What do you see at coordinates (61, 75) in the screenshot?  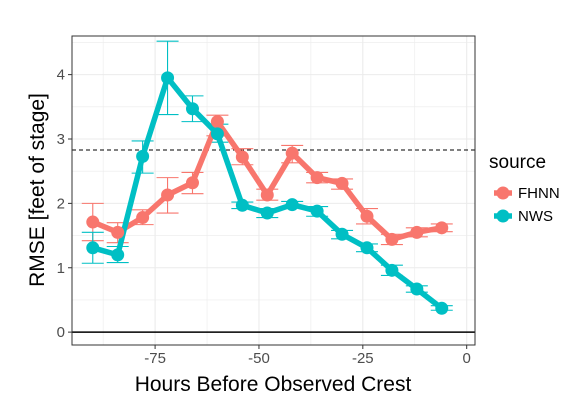 I see `y-tick-label: 4` at bounding box center [61, 75].